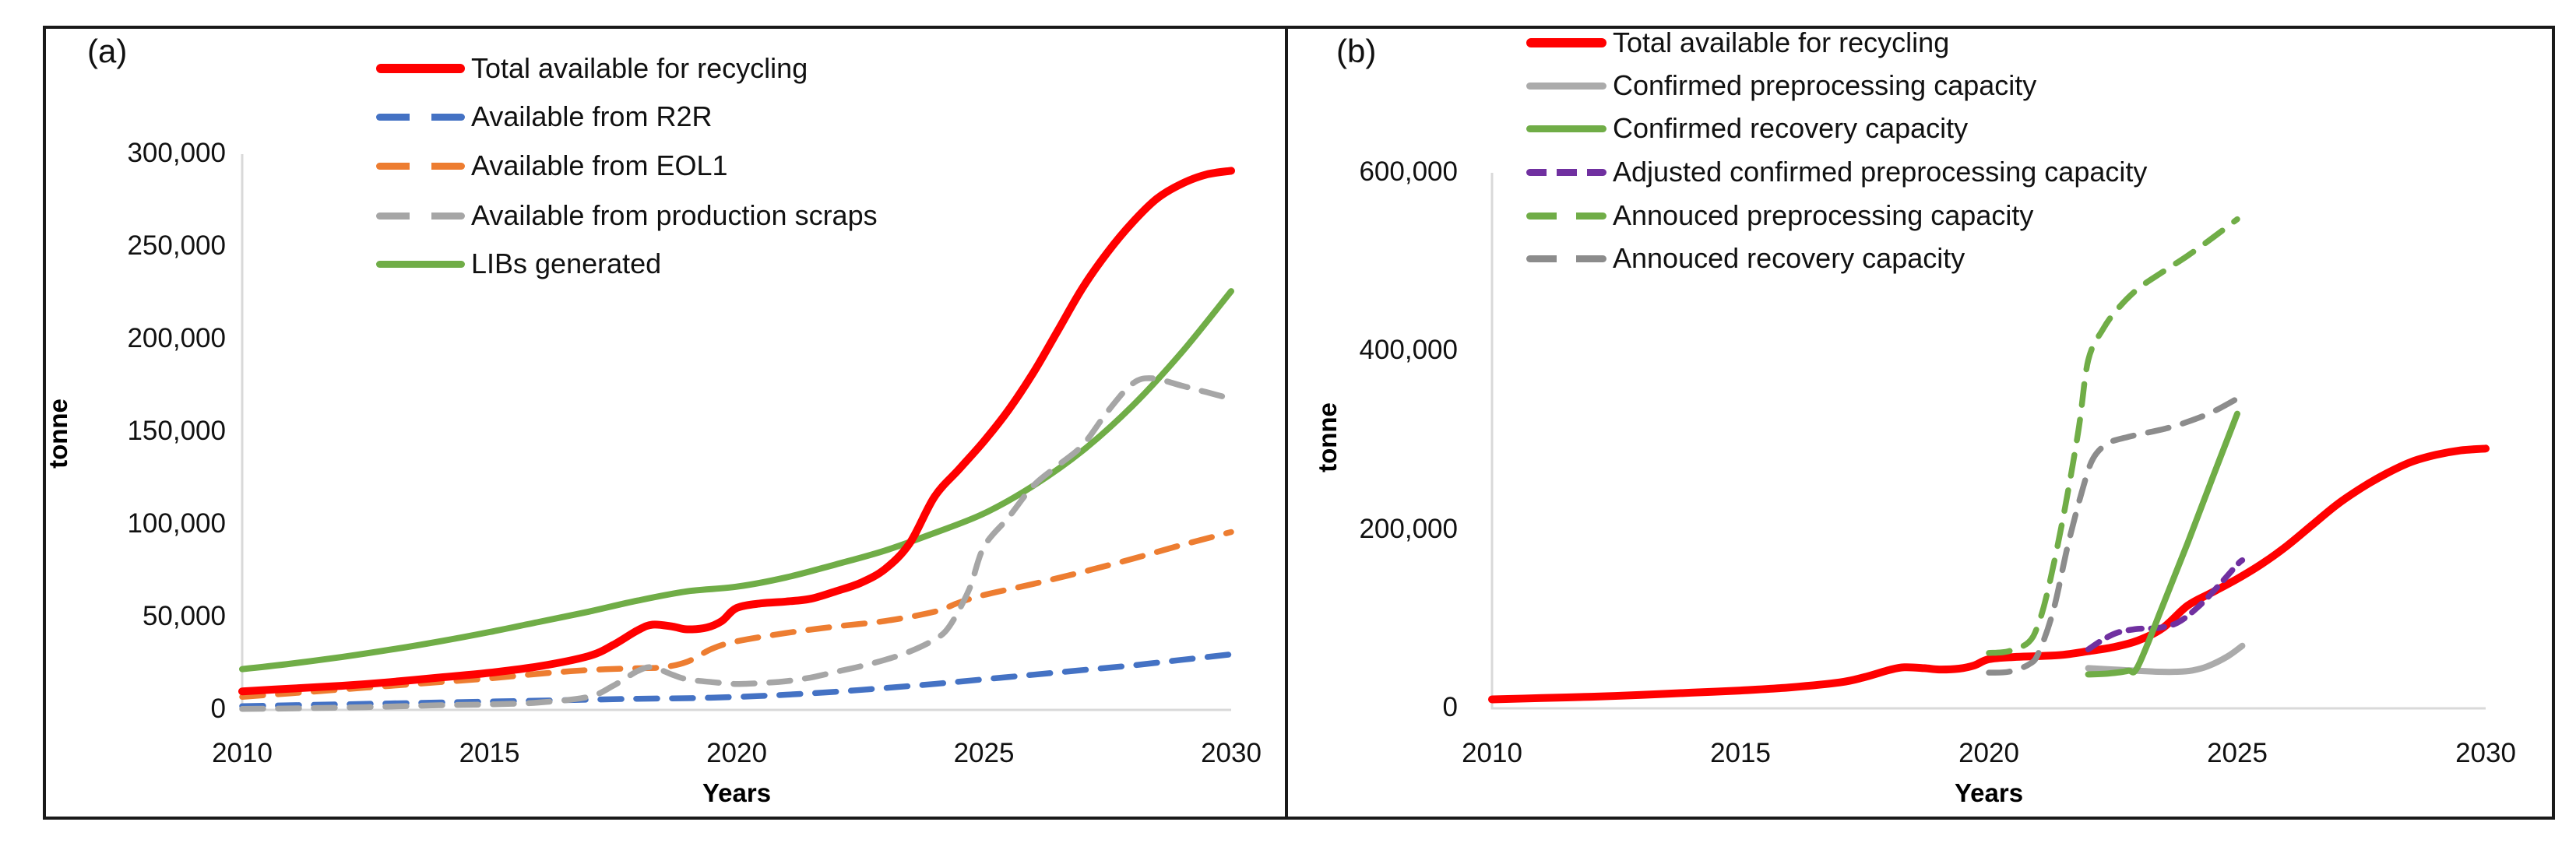 Image resolution: width=2576 pixels, height=843 pixels. I want to click on series-annouced-recovery-capacity-b-line, so click(2113, 535).